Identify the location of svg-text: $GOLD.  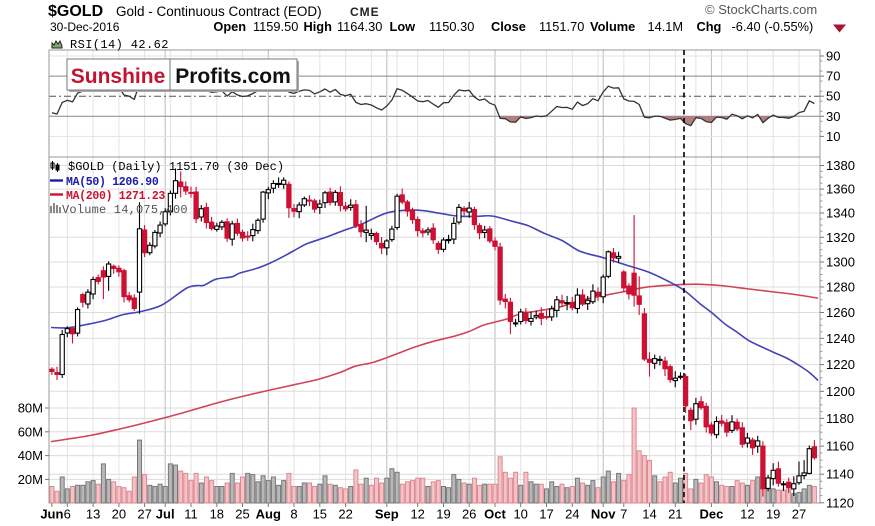
(75, 11).